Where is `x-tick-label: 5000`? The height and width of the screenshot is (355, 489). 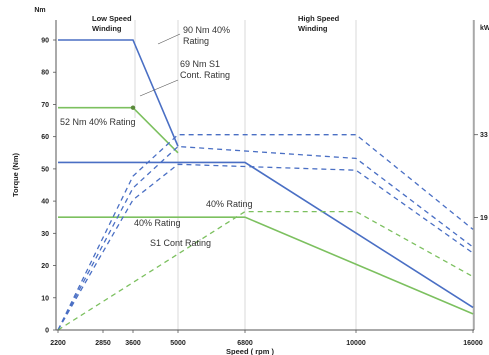
x-tick-label: 5000 is located at coordinates (178, 343).